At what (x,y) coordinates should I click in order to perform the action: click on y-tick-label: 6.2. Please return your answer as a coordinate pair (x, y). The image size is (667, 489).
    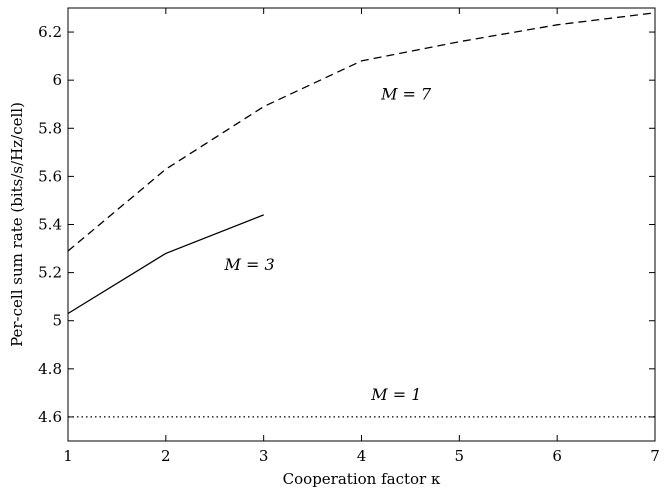
    Looking at the image, I should click on (50, 32).